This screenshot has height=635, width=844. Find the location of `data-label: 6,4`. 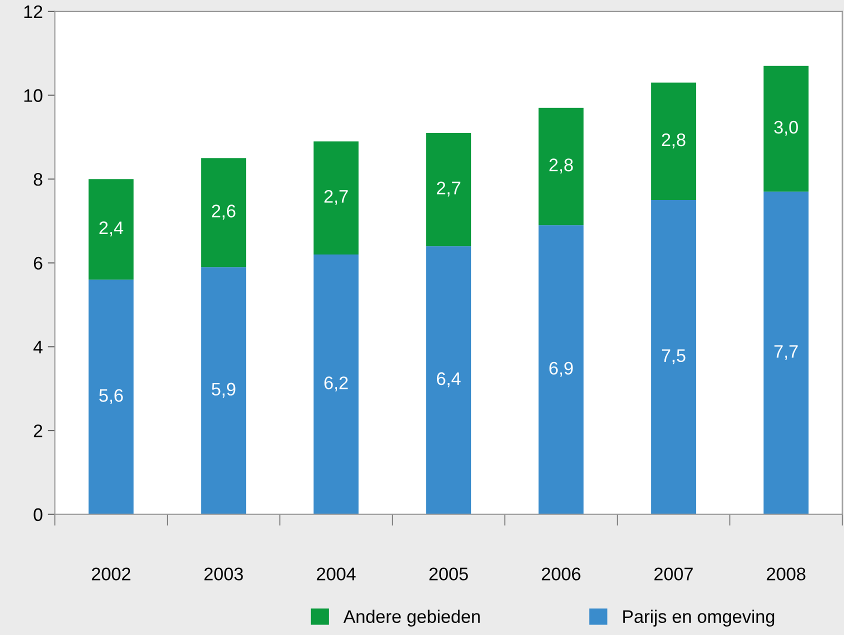

data-label: 6,4 is located at coordinates (448, 380).